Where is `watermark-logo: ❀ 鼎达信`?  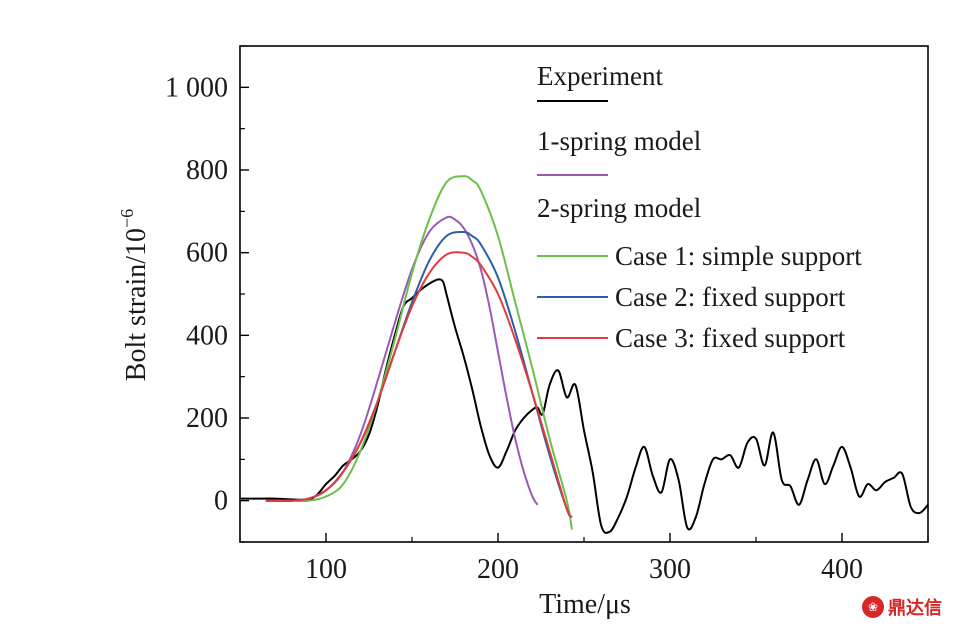 watermark-logo: ❀ 鼎达信 is located at coordinates (910, 607).